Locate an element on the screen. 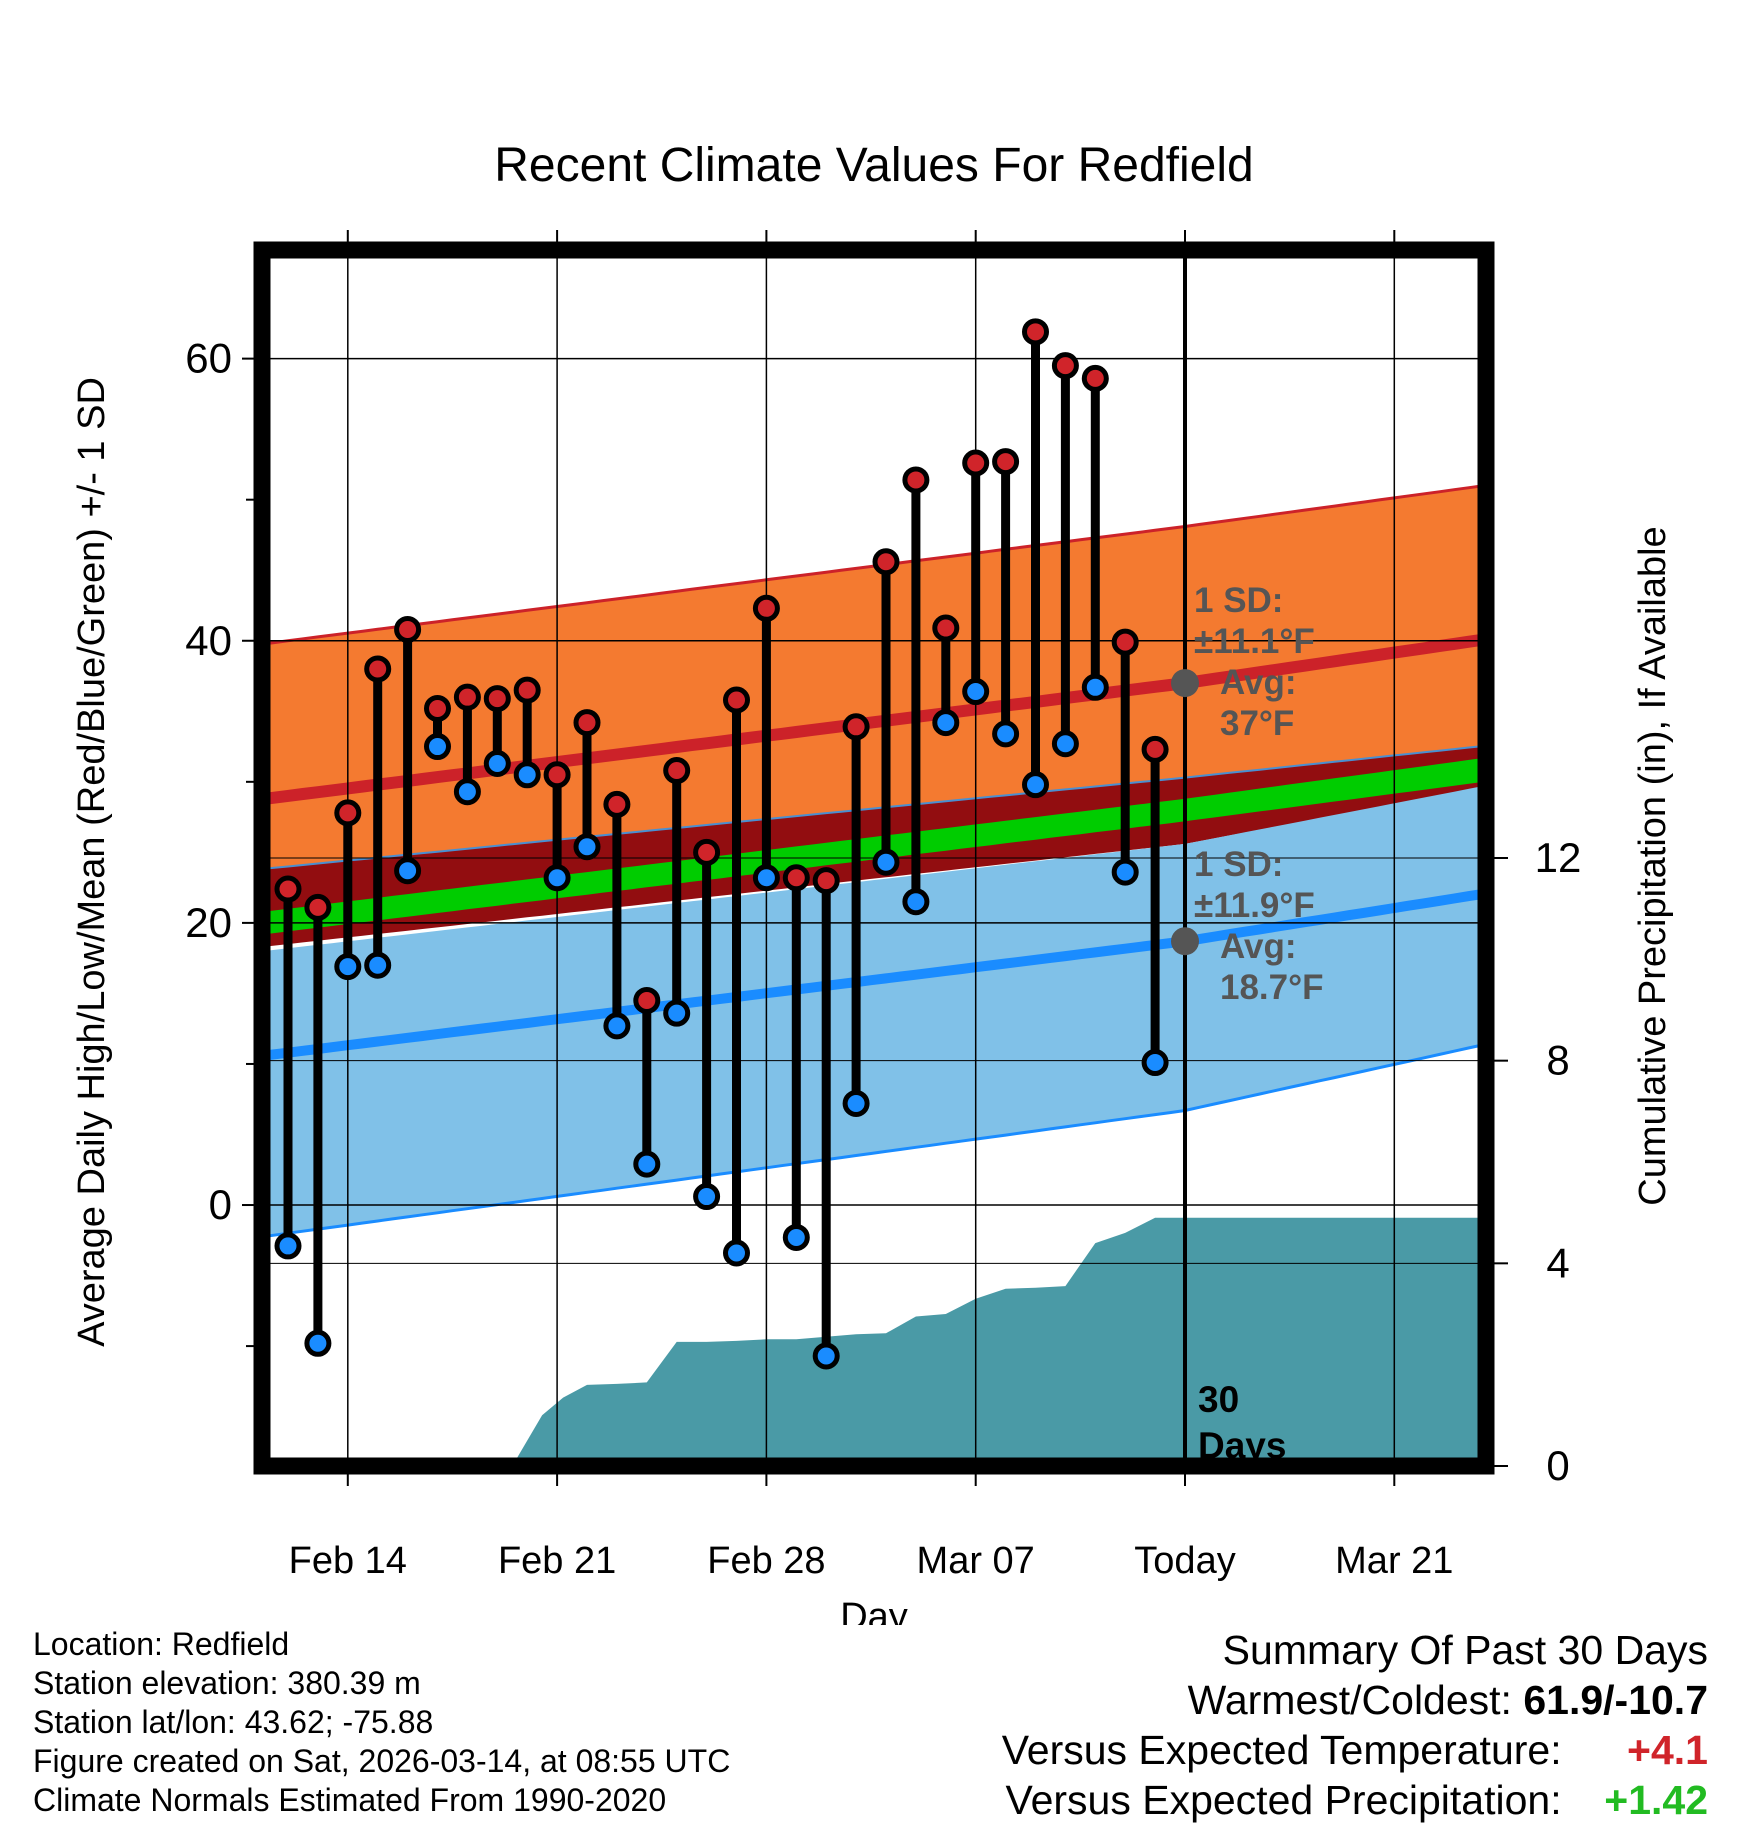 This screenshot has width=1748, height=1828. x-tick-label: Today is located at coordinates (1184, 1561).